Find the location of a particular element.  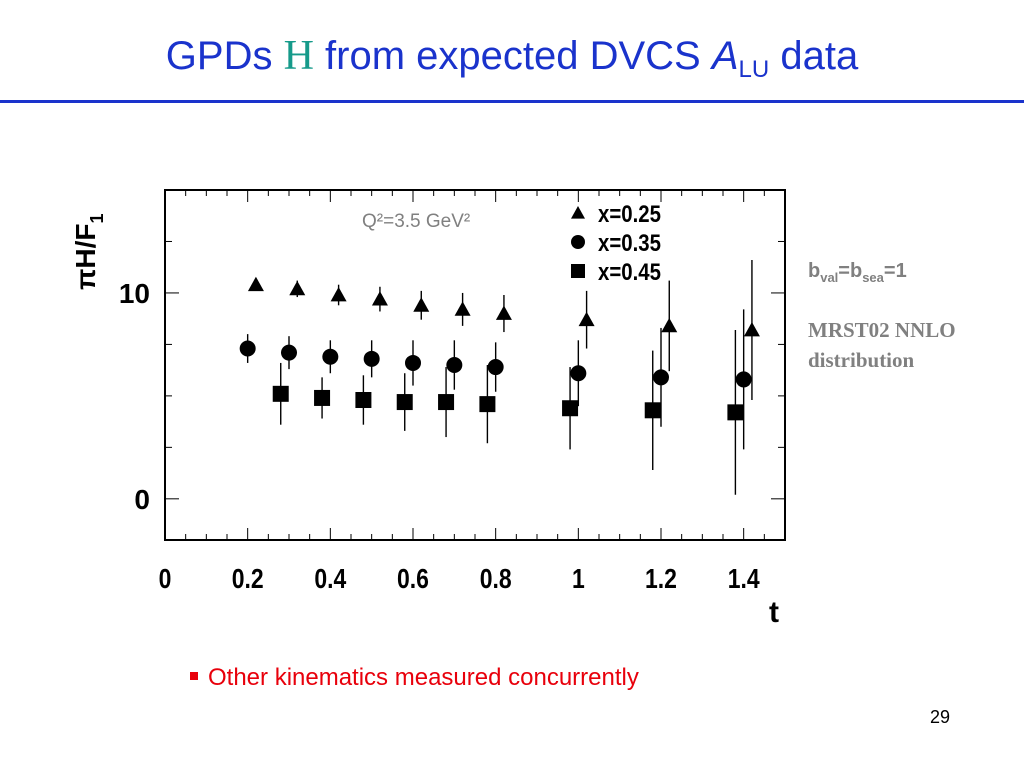

legend-label: x=0.35 is located at coordinates (629, 242).